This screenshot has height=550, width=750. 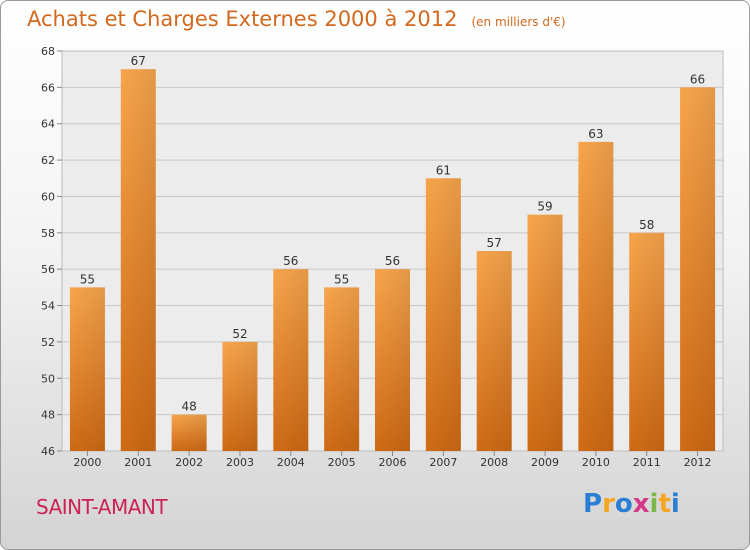 What do you see at coordinates (188, 407) in the screenshot?
I see `data-label: 48` at bounding box center [188, 407].